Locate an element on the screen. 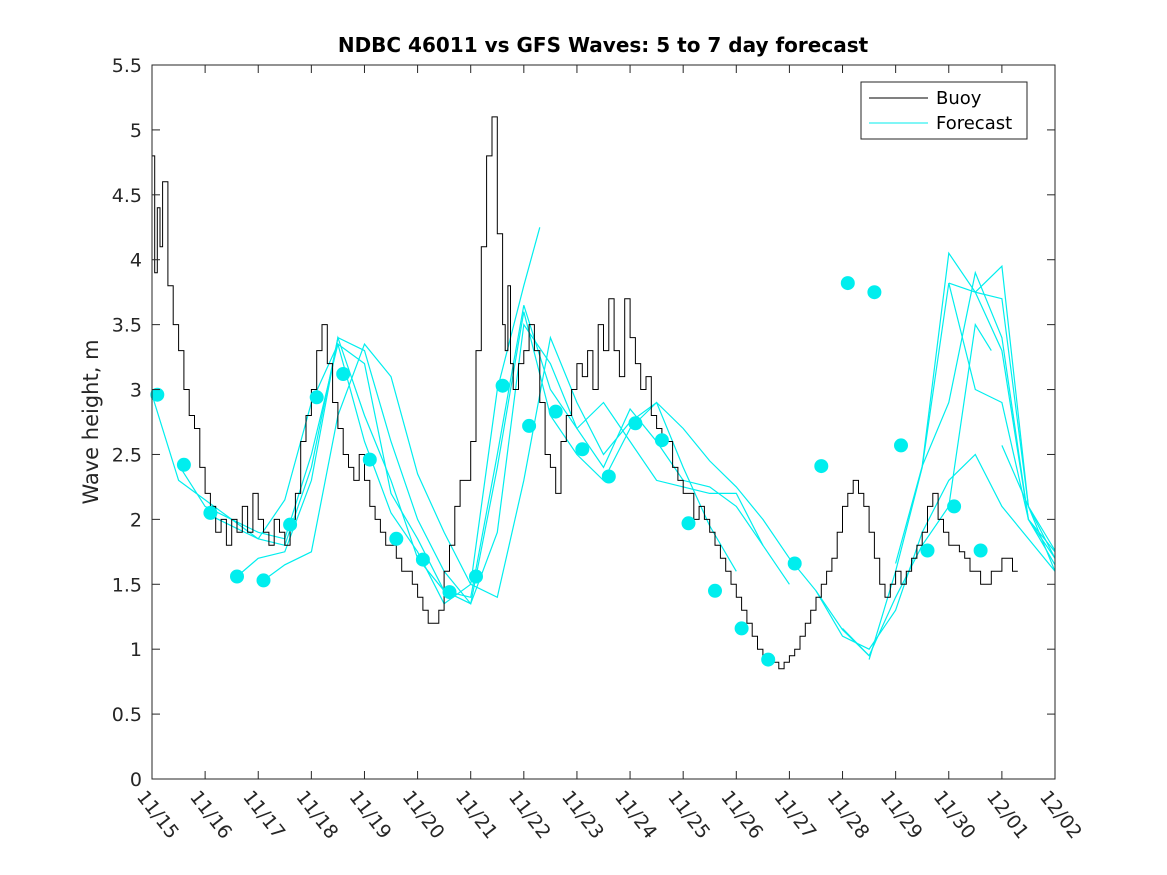 The height and width of the screenshot is (875, 1167). y-tick-label: 1.5 is located at coordinates (127, 585).